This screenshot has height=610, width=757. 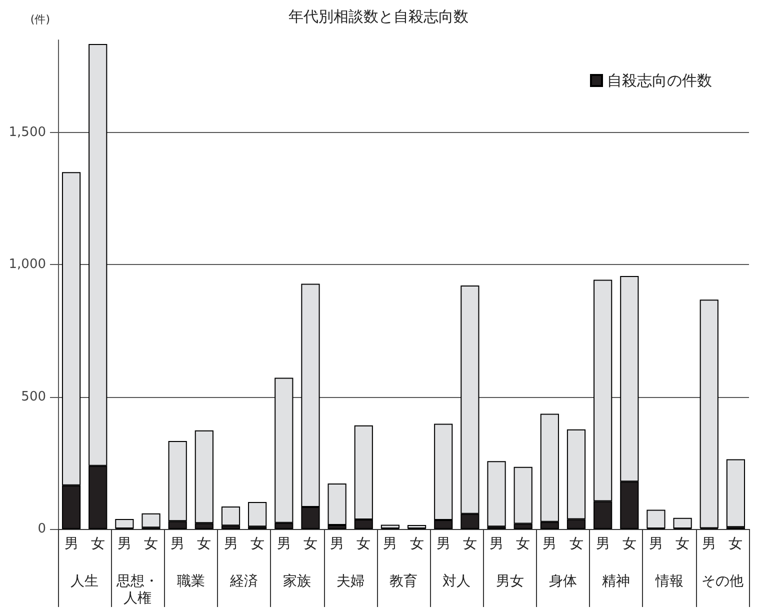 I want to click on text: 男女, so click(x=510, y=582).